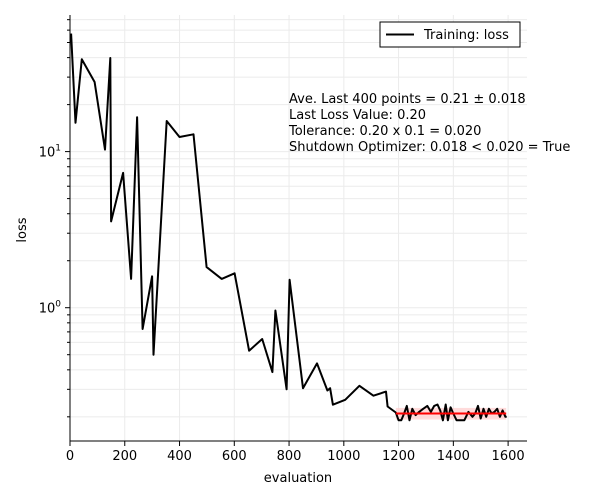  Describe the element at coordinates (50, 152) in the screenshot. I see `y-tick-label: 10¹` at that location.